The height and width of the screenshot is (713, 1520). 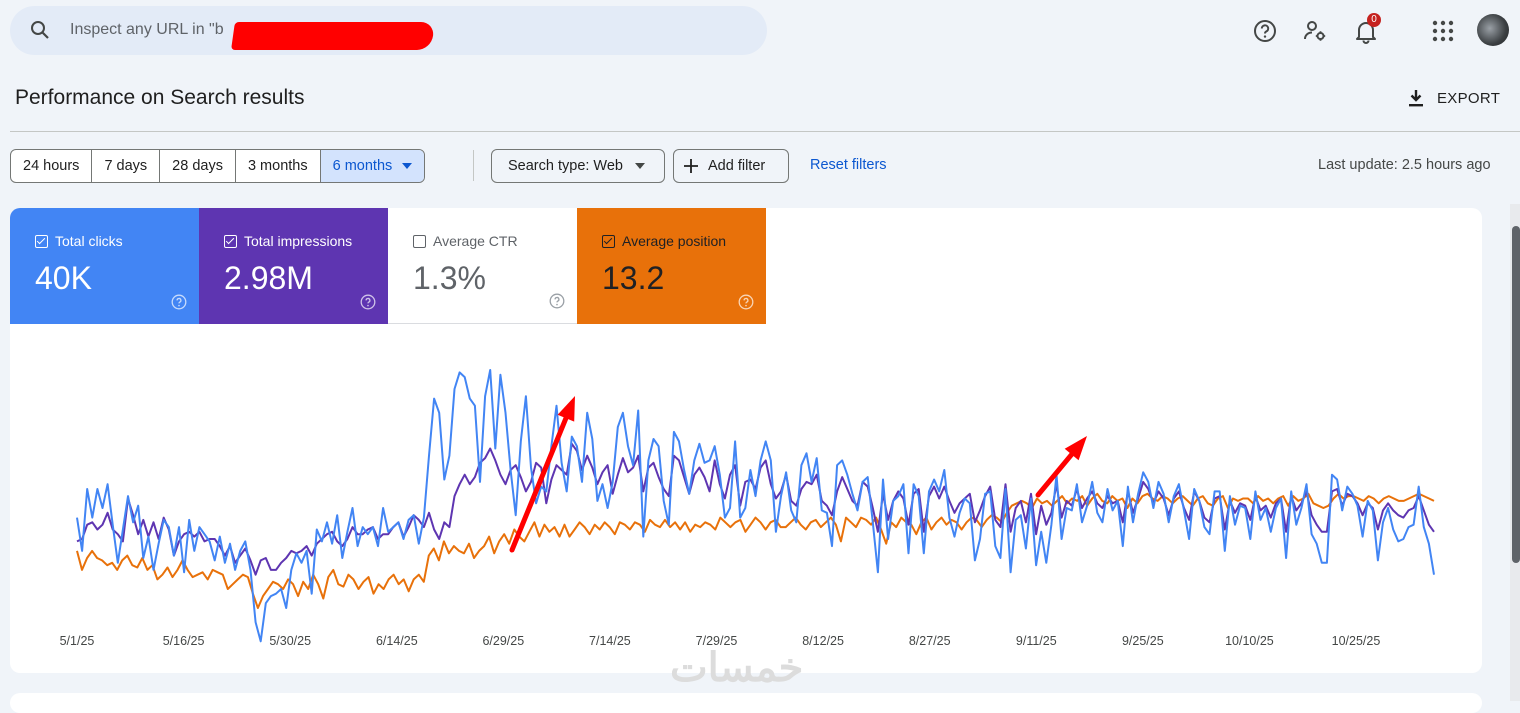 What do you see at coordinates (449, 278) in the screenshot?
I see `metric-value: 1.3%` at bounding box center [449, 278].